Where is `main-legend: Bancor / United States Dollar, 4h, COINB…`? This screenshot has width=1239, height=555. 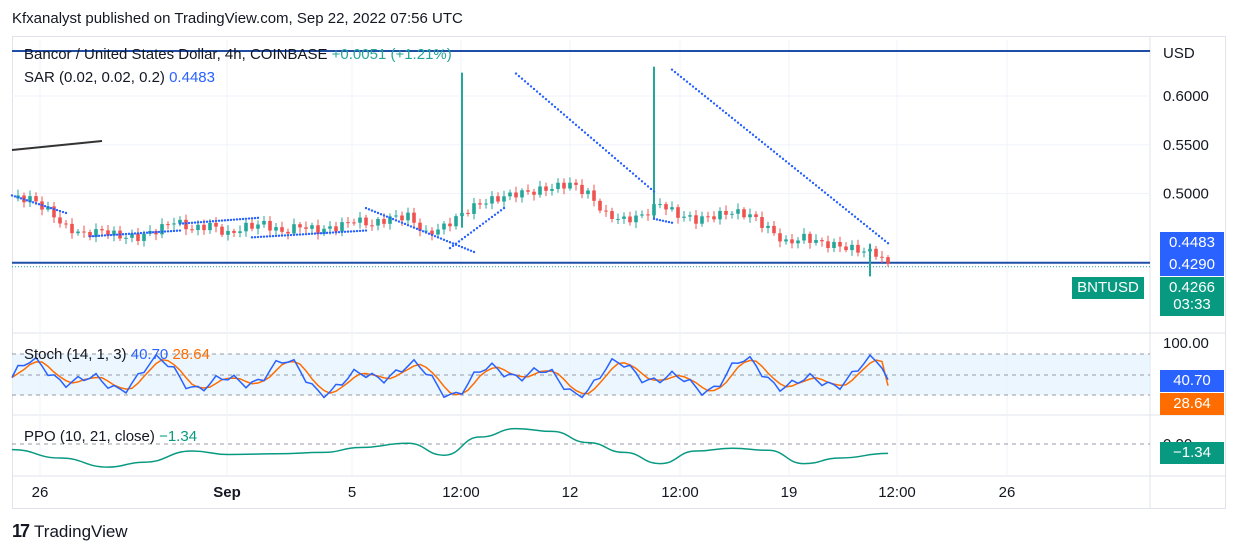
main-legend: Bancor / United States Dollar, 4h, COINB… is located at coordinates (238, 54).